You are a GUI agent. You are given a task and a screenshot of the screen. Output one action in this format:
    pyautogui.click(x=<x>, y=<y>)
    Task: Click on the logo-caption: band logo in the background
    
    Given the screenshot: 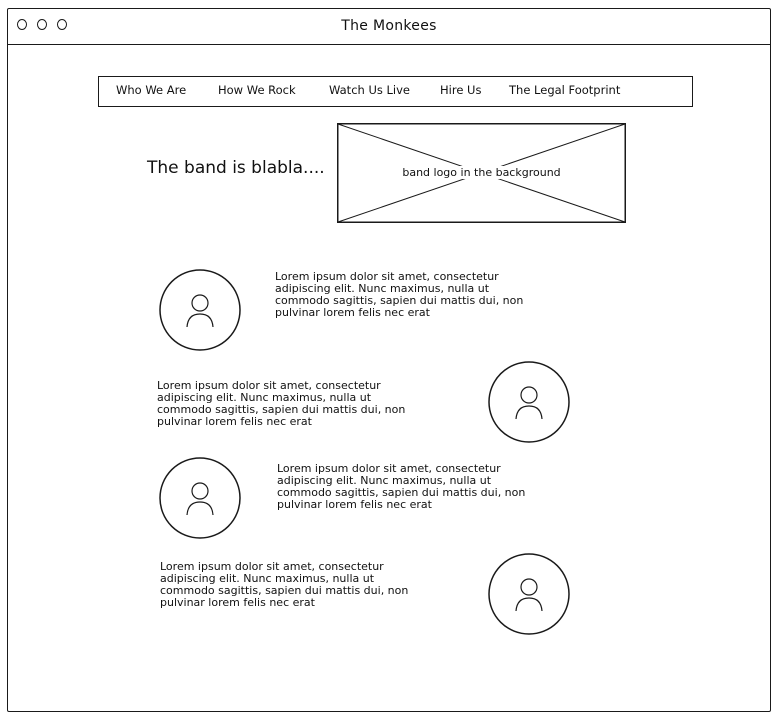 What is the action you would take?
    pyautogui.click(x=481, y=172)
    